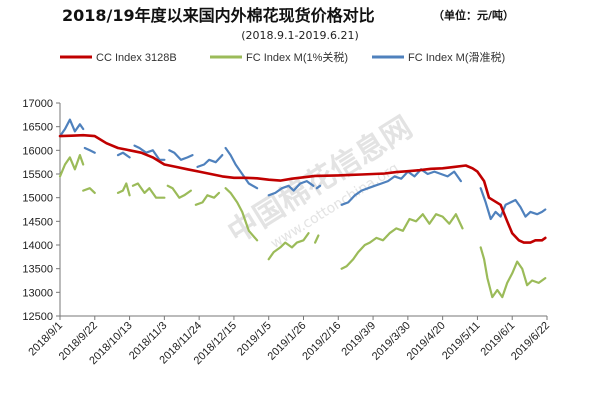 The image size is (602, 405). I want to click on legend-label-cc-index: CC Index 3128B, so click(136, 58).